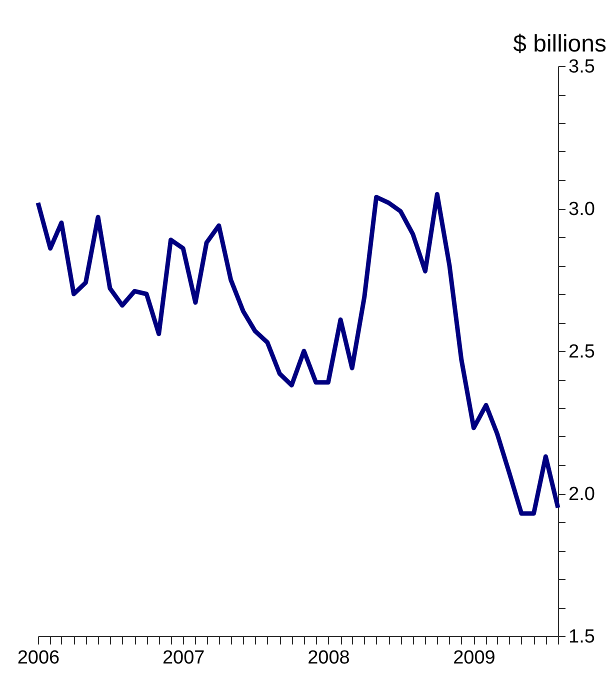  What do you see at coordinates (581, 637) in the screenshot?
I see `y-tick-label: 1.5` at bounding box center [581, 637].